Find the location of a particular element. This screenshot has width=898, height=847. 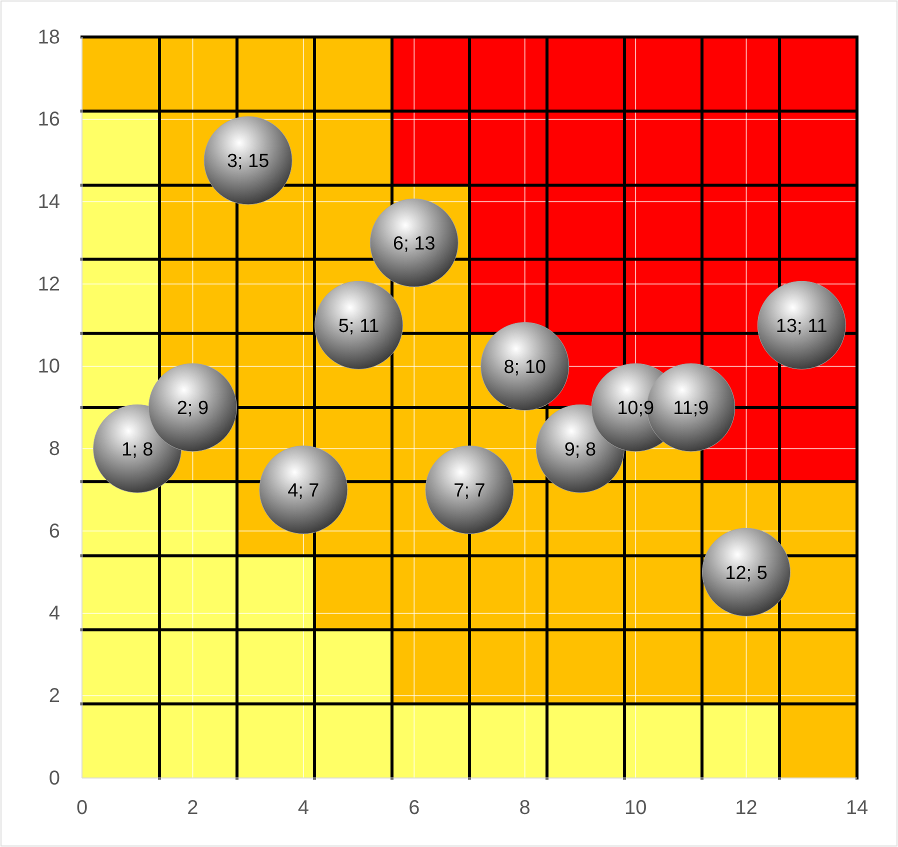

data-label: 6; 13 is located at coordinates (414, 243).